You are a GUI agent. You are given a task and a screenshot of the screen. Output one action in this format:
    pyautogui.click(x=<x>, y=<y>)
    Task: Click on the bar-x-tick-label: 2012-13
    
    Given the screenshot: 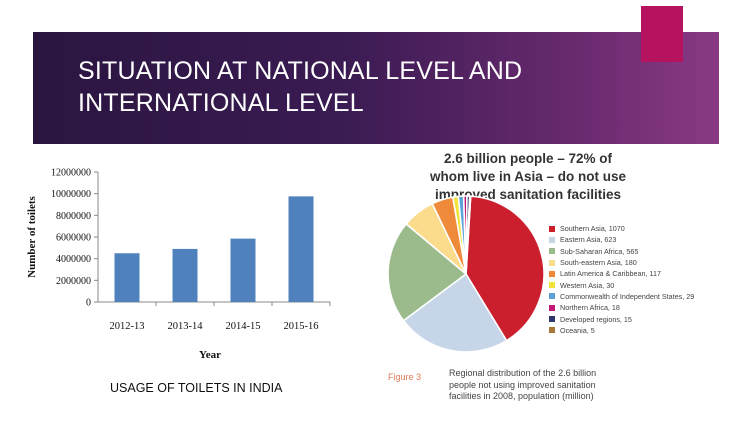 What is the action you would take?
    pyautogui.click(x=127, y=326)
    